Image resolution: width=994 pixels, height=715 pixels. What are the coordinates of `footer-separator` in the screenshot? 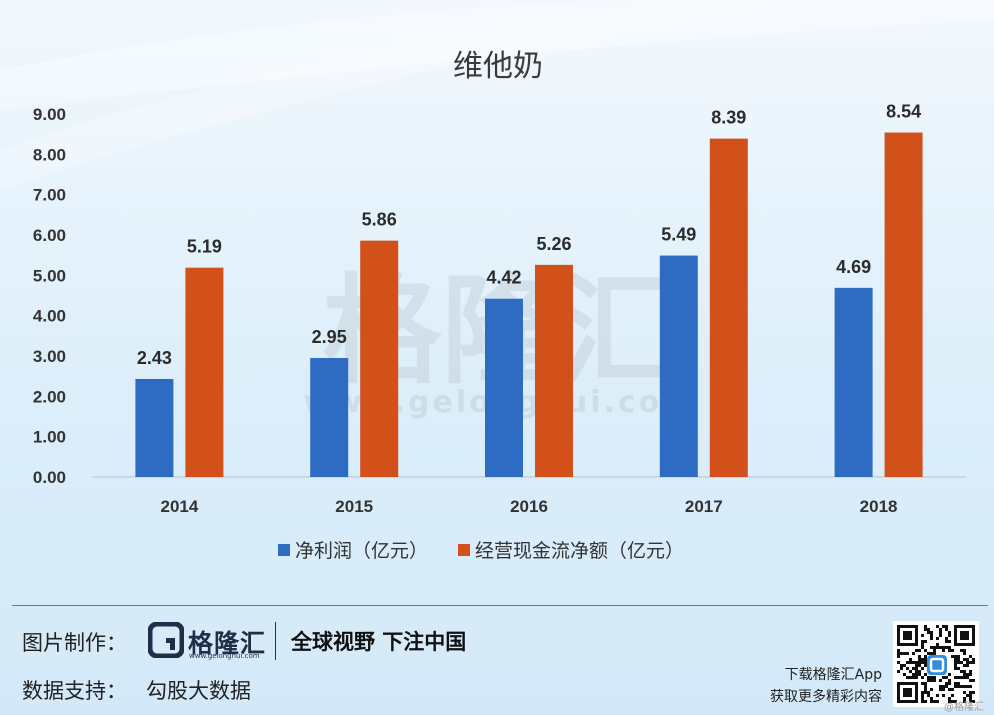 It's located at (275, 641).